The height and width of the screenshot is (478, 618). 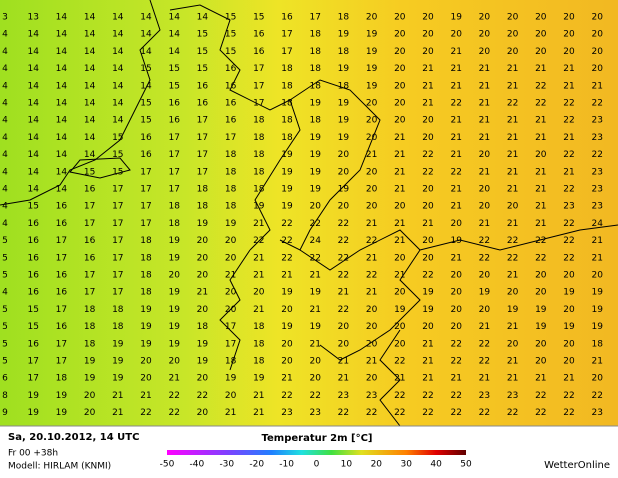 What do you see at coordinates (256, 465) in the screenshot?
I see `scale-tick-label: -20` at bounding box center [256, 465].